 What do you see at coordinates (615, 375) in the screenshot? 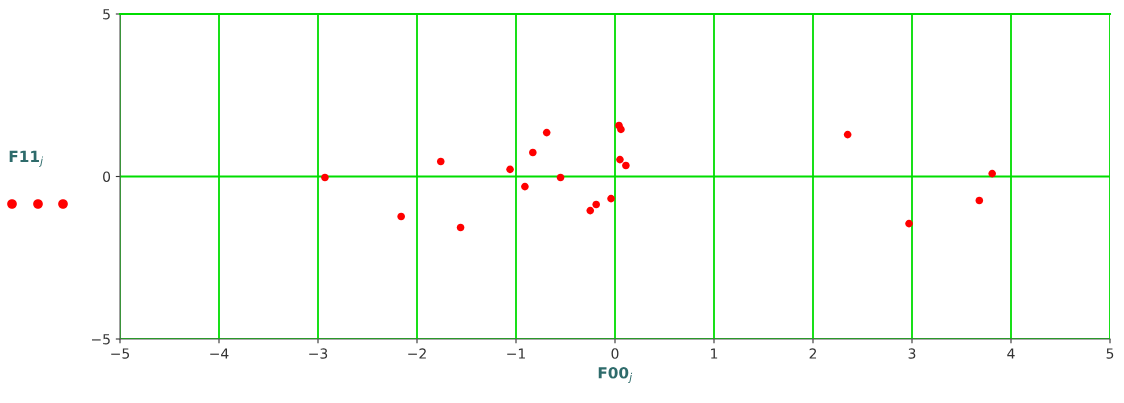
I see `x-axis-title: F00$_{j}$` at bounding box center [615, 375].